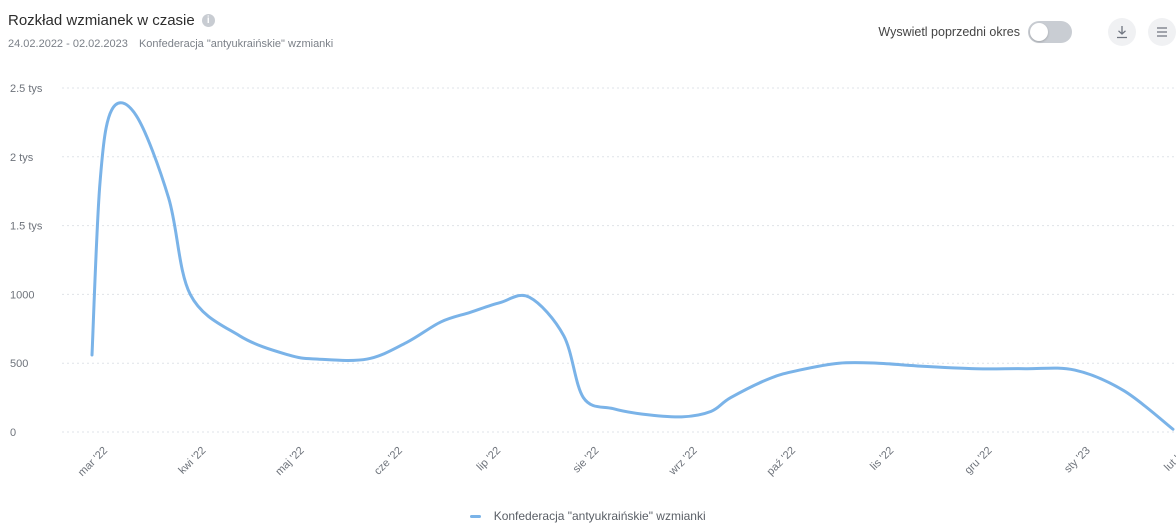  Describe the element at coordinates (949, 32) in the screenshot. I see `previous-period-label: Wyswietl poprzedni okres` at that location.